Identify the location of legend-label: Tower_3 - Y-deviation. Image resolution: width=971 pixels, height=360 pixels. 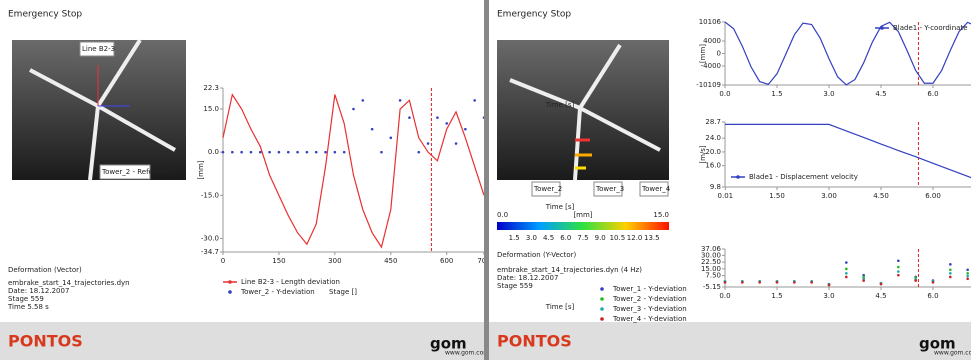
(649, 309).